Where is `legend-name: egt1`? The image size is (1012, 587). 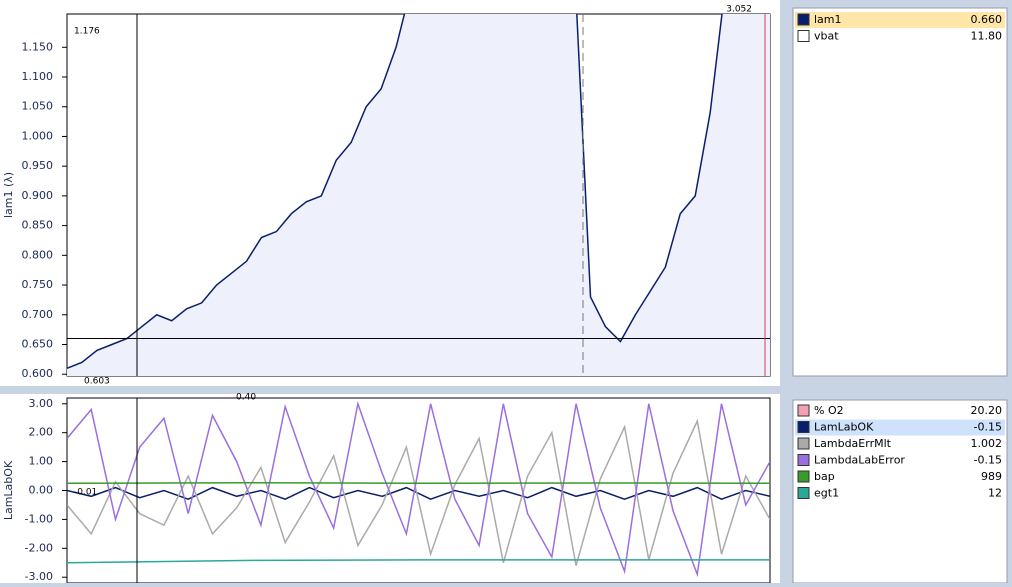 legend-name: egt1 is located at coordinates (826, 493).